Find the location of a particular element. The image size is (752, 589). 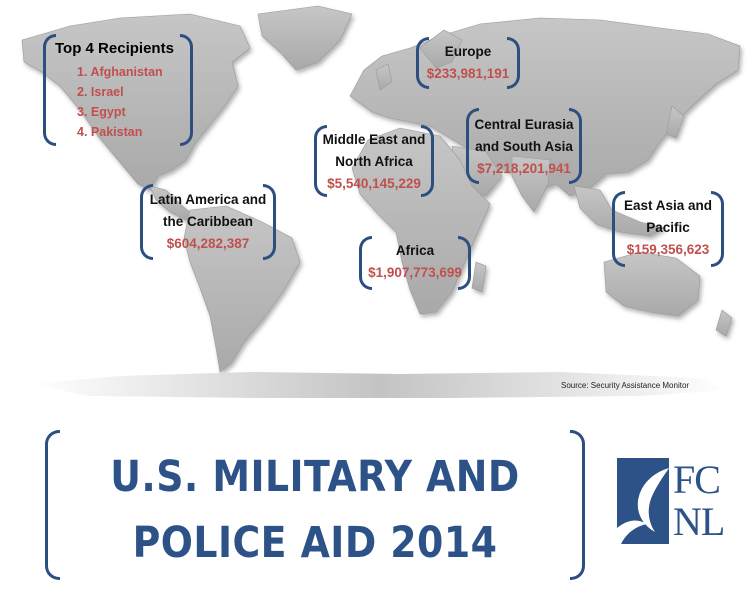

region-name: Middle East and North Africa is located at coordinates (374, 150).